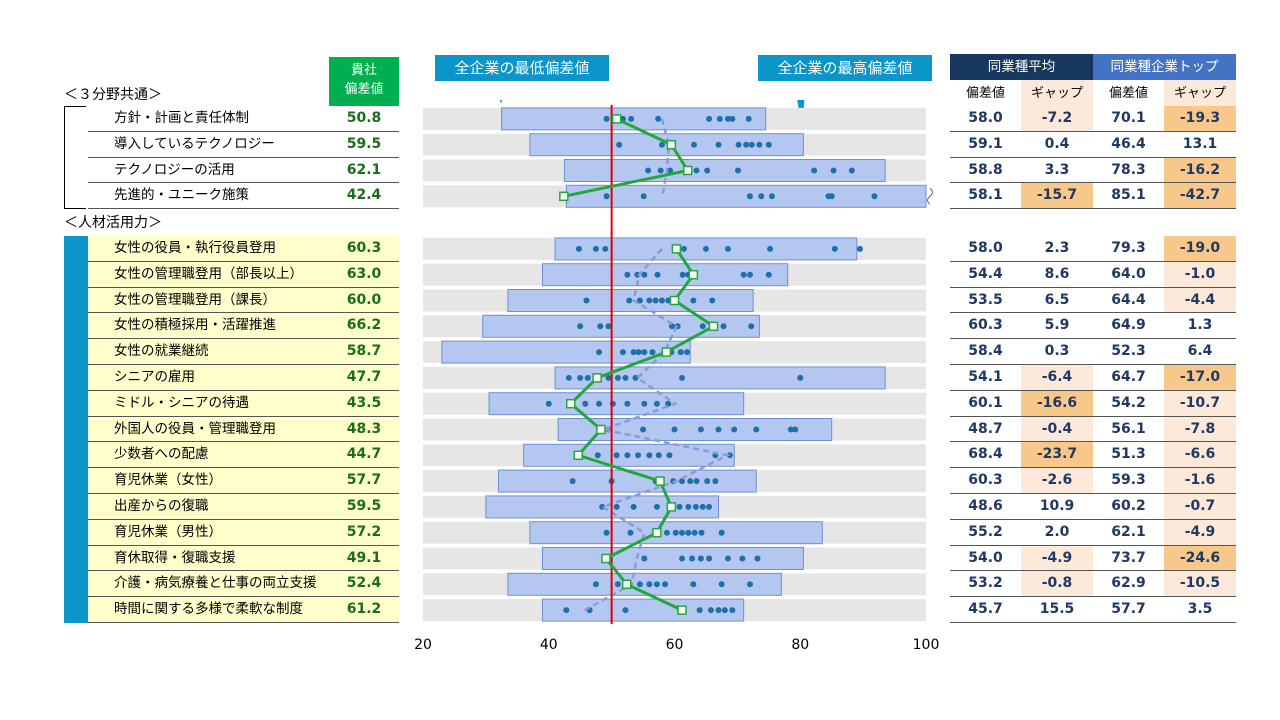  What do you see at coordinates (364, 89) in the screenshot?
I see `company-score-header-line2: 偏差値` at bounding box center [364, 89].